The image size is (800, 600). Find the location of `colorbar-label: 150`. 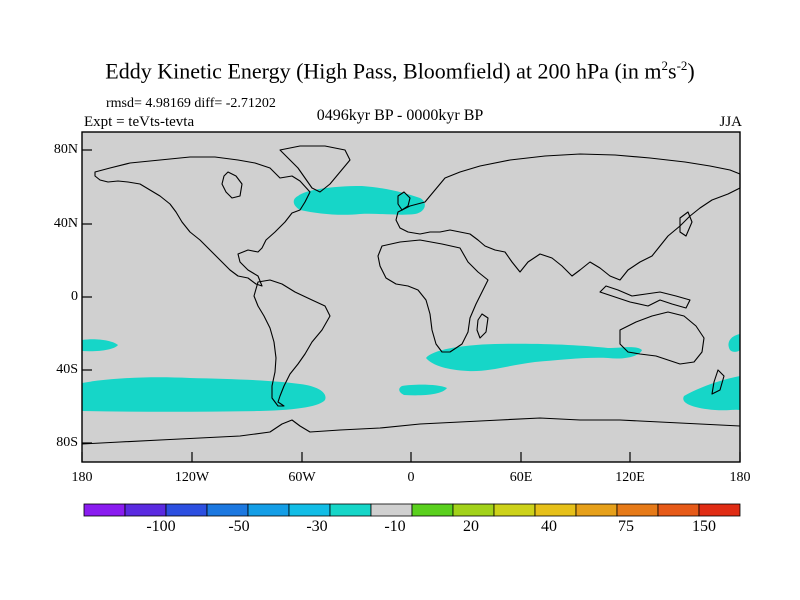

colorbar-label: 150 is located at coordinates (704, 526).